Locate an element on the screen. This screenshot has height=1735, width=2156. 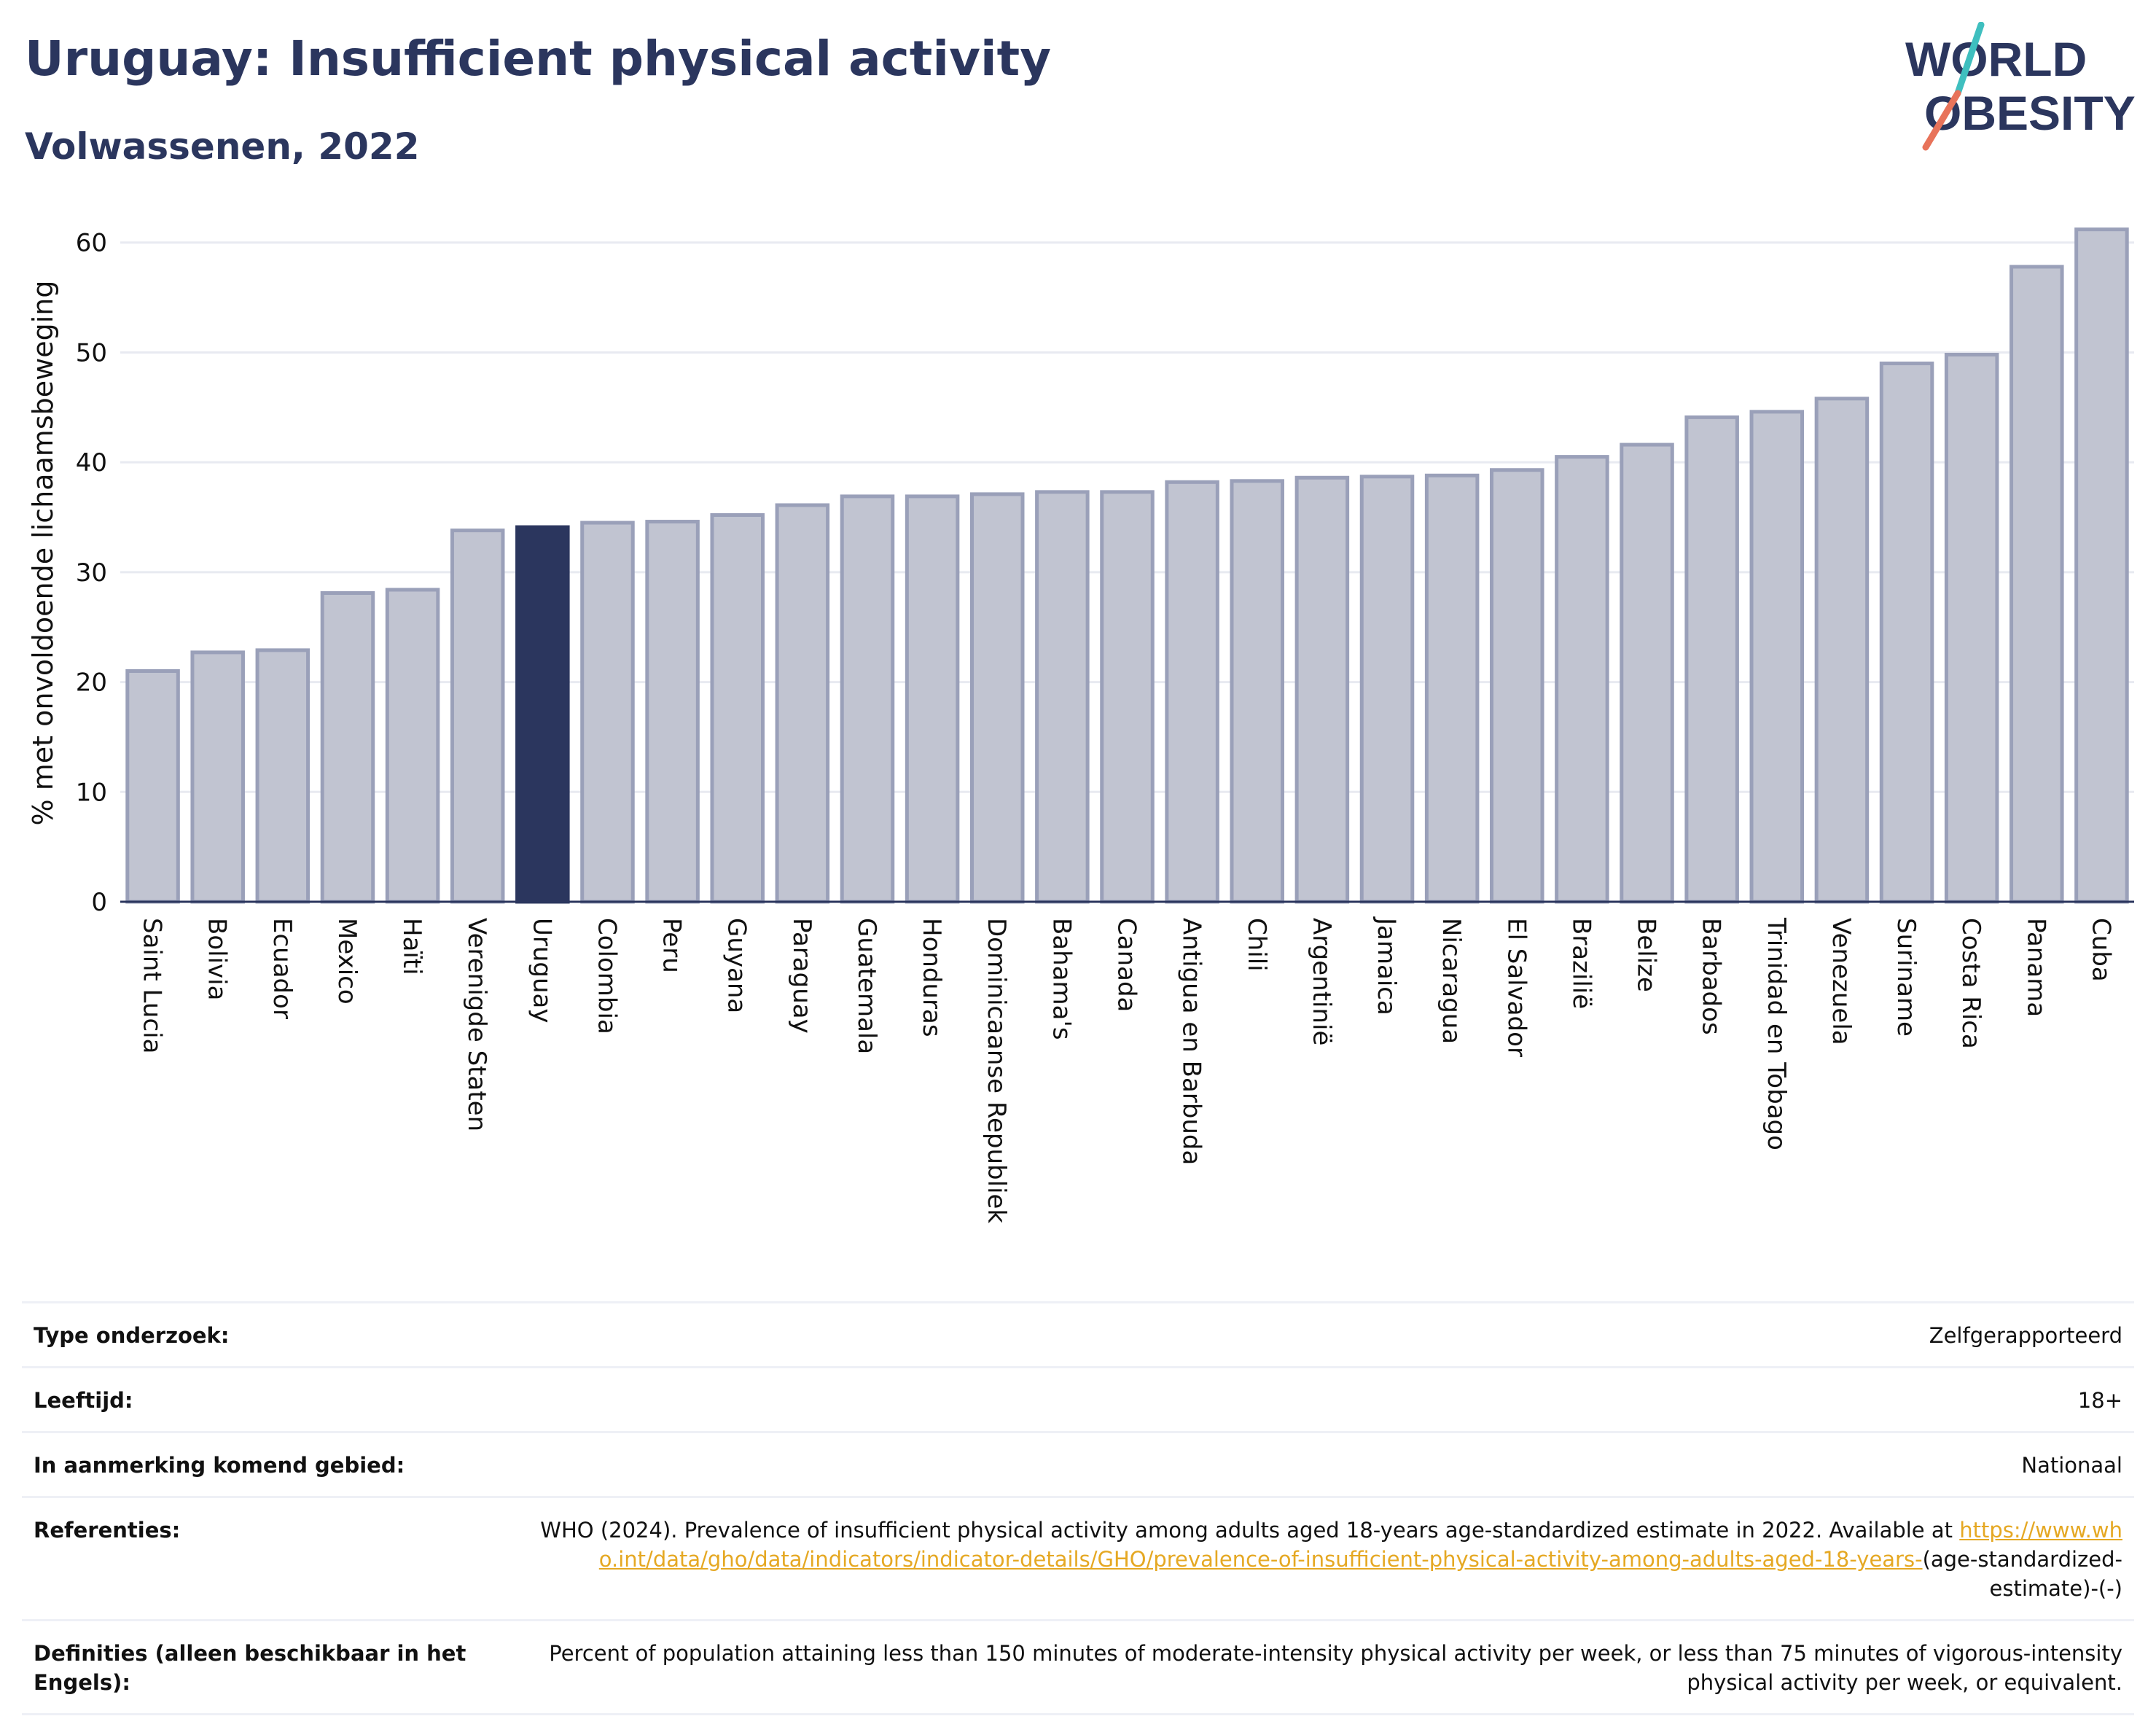
info-value: Nationaal is located at coordinates (2071, 1465).